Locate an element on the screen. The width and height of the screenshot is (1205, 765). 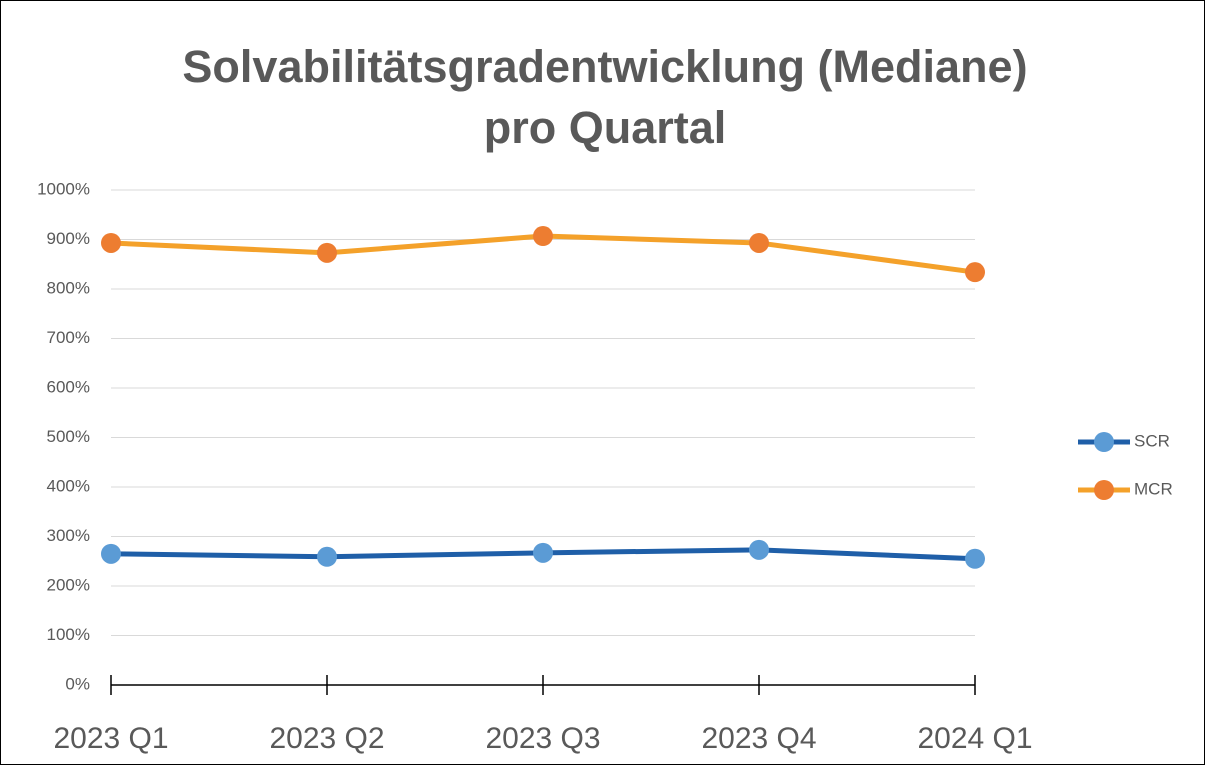
x-tick-label: 2024 Q1 is located at coordinates (974, 738).